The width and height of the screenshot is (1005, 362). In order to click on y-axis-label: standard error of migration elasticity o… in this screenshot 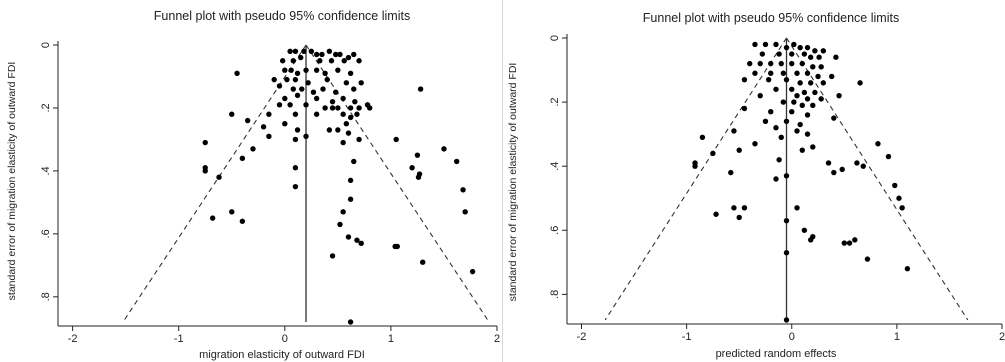, I will do `click(12, 181)`.